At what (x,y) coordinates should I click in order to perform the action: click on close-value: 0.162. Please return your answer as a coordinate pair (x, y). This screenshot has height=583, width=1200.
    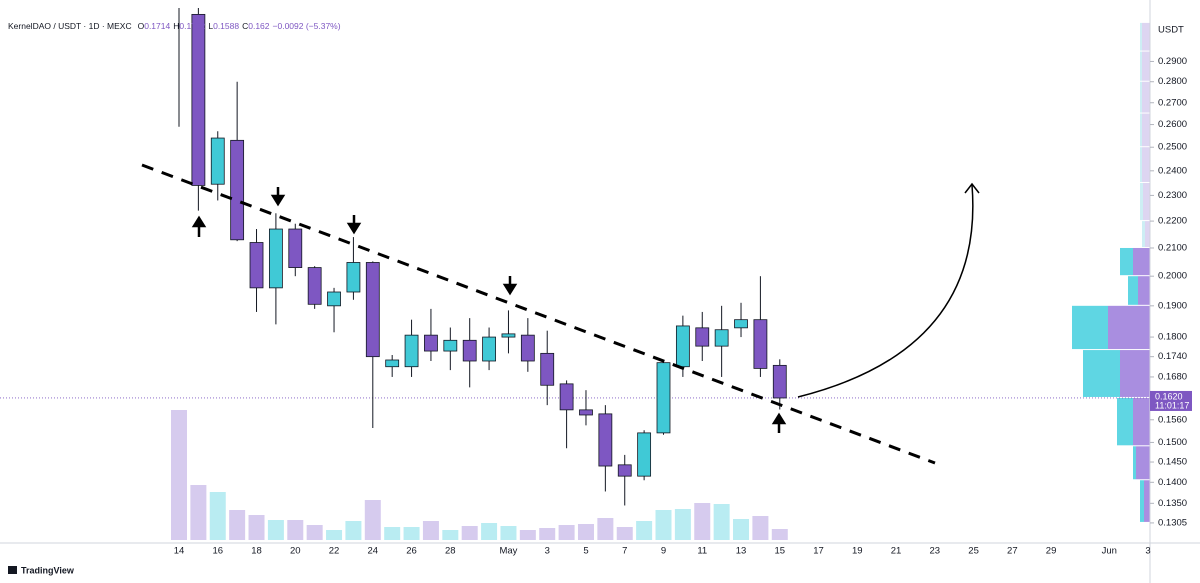
    Looking at the image, I should click on (259, 26).